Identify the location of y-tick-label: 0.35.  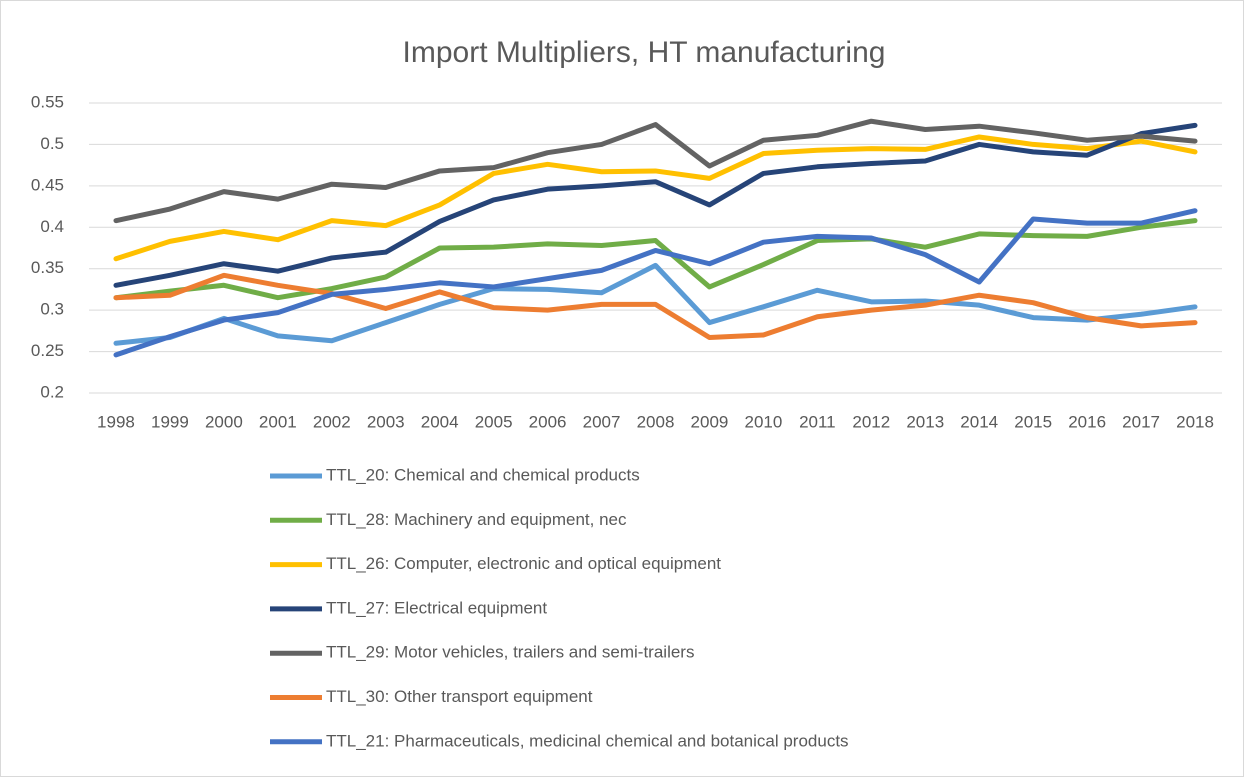
(47, 267).